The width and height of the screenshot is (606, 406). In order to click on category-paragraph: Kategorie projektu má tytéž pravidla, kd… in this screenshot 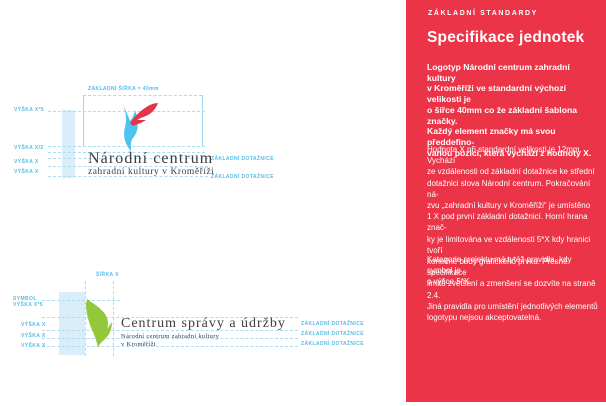, I will do `click(499, 271)`.